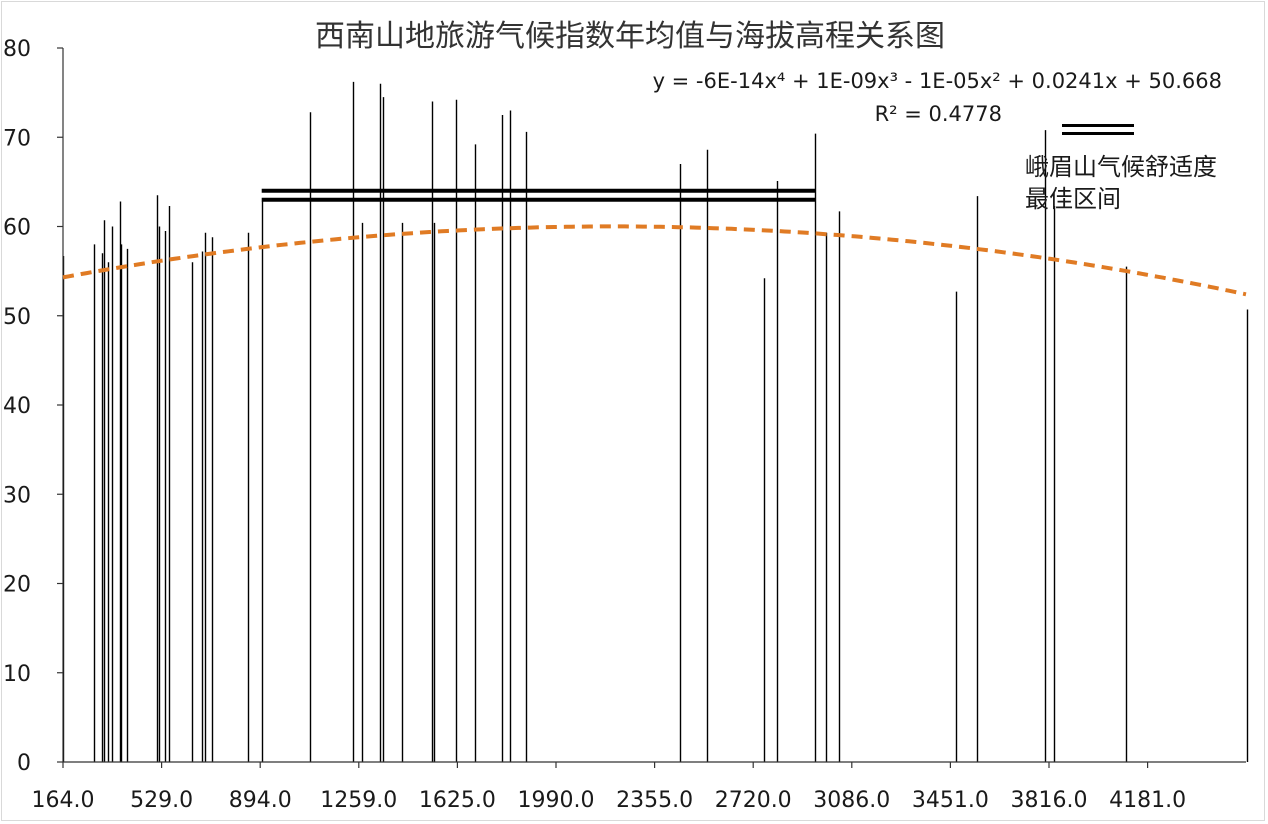 The height and width of the screenshot is (824, 1268). What do you see at coordinates (17, 228) in the screenshot?
I see `y-tick-label-6: 60` at bounding box center [17, 228].